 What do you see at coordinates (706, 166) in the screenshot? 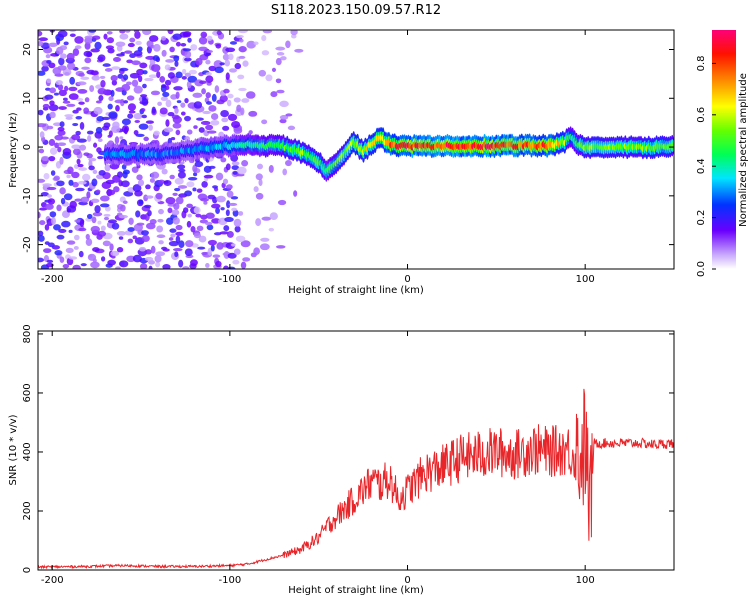
I see `colorbar-ticks: 0.0 0.2 0.4 0.6 0.8` at bounding box center [706, 166].